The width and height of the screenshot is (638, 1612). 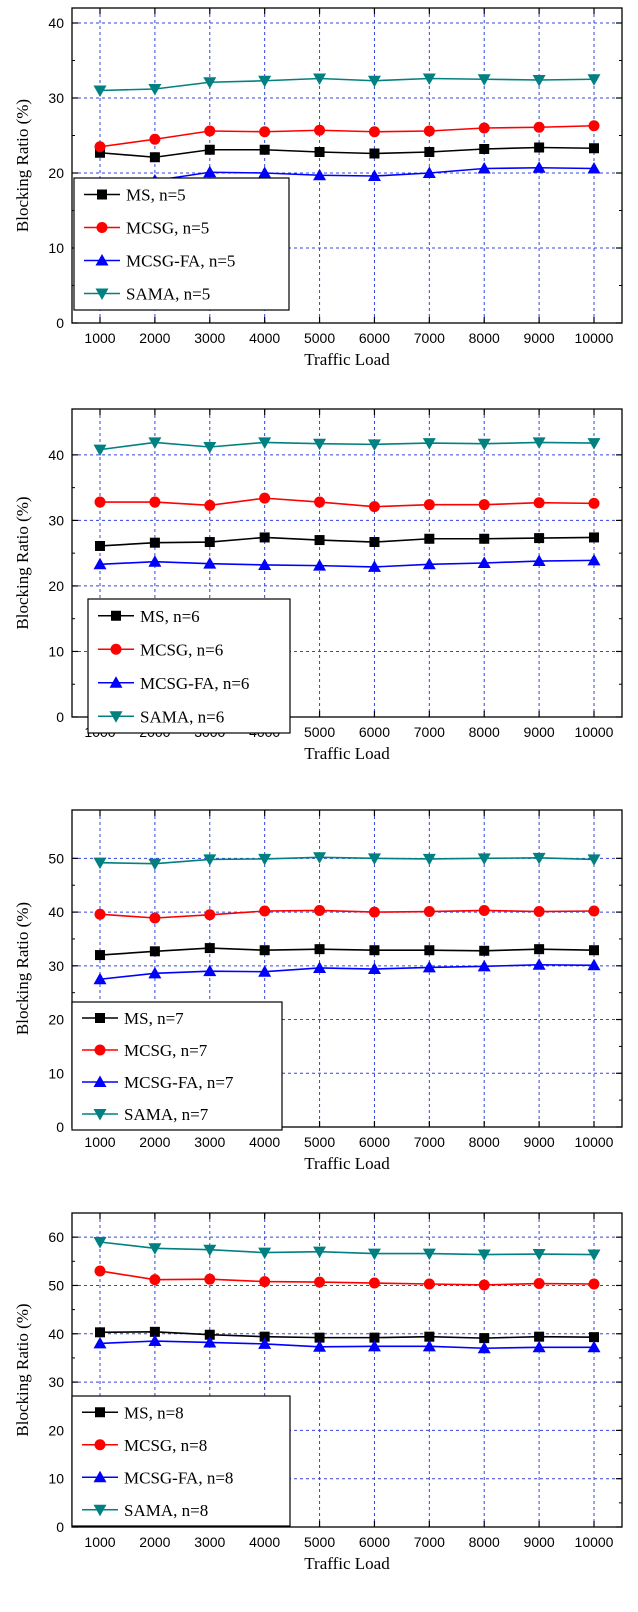 What do you see at coordinates (56, 1334) in the screenshot?
I see `y-tick-label: 40` at bounding box center [56, 1334].